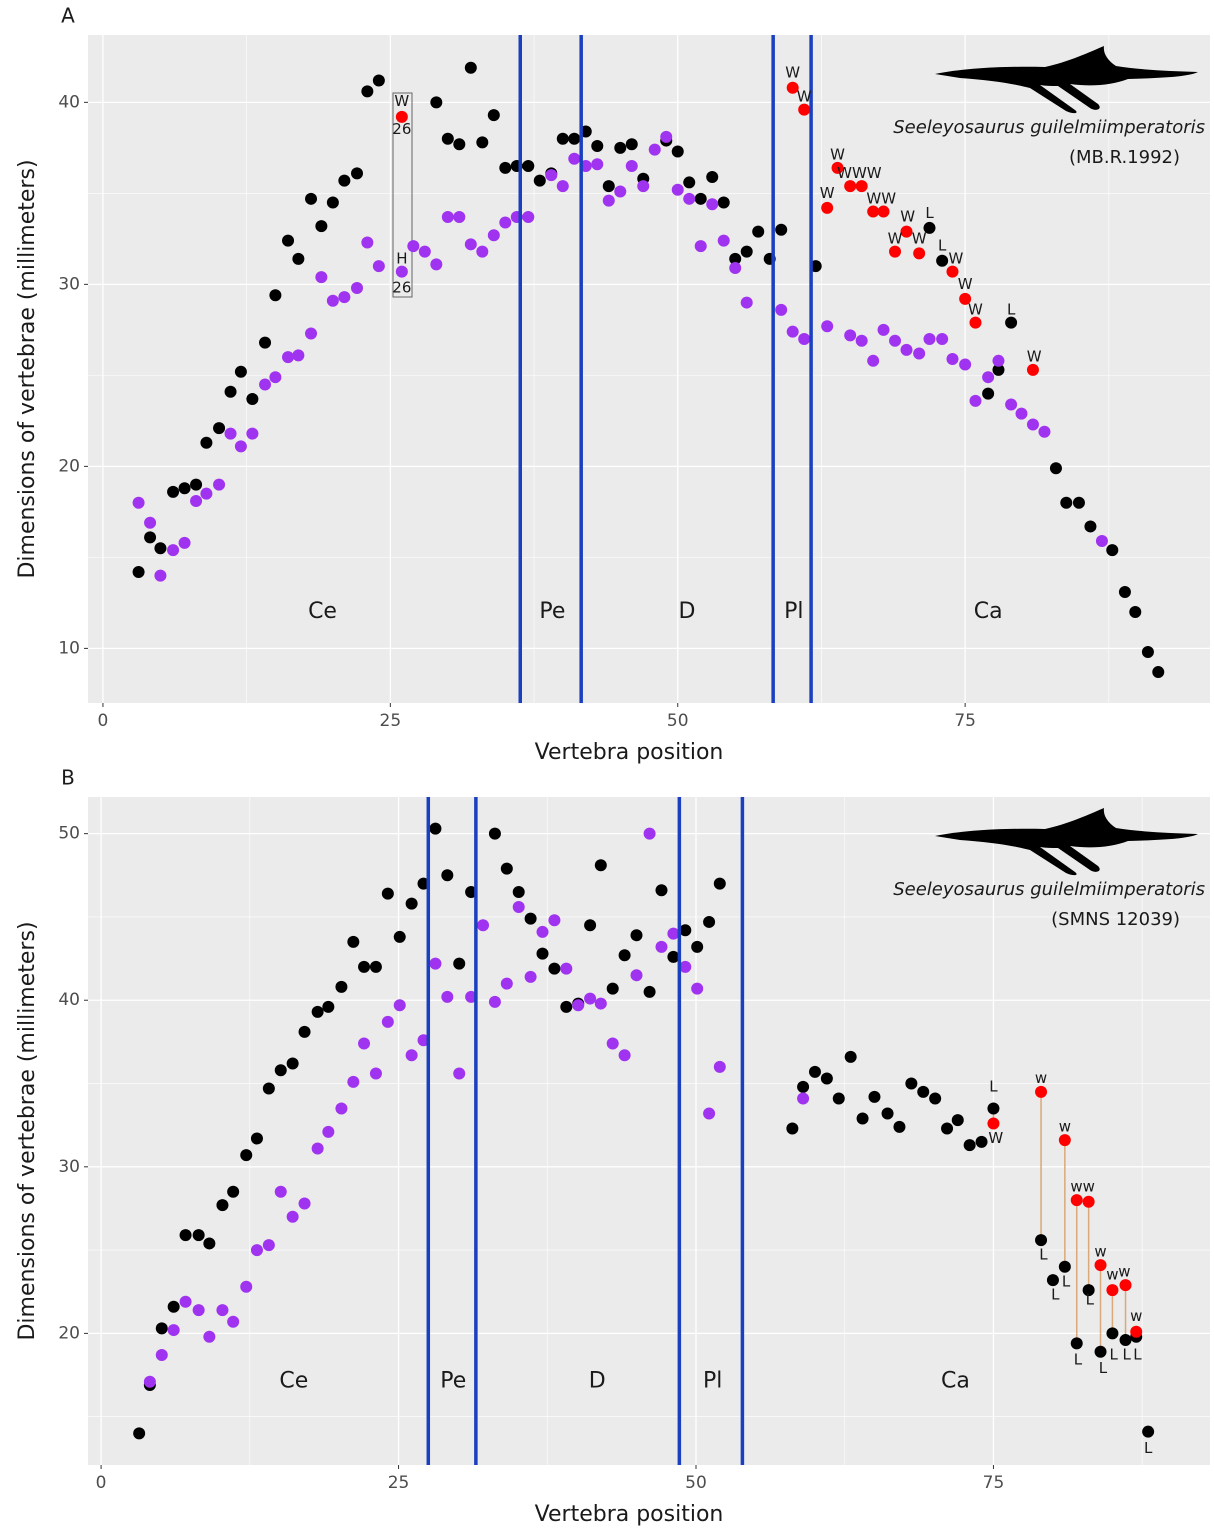 The width and height of the screenshot is (1214, 1528). What do you see at coordinates (1115, 919) in the screenshot?
I see `specimen-id: (SMNS 12039)` at bounding box center [1115, 919].